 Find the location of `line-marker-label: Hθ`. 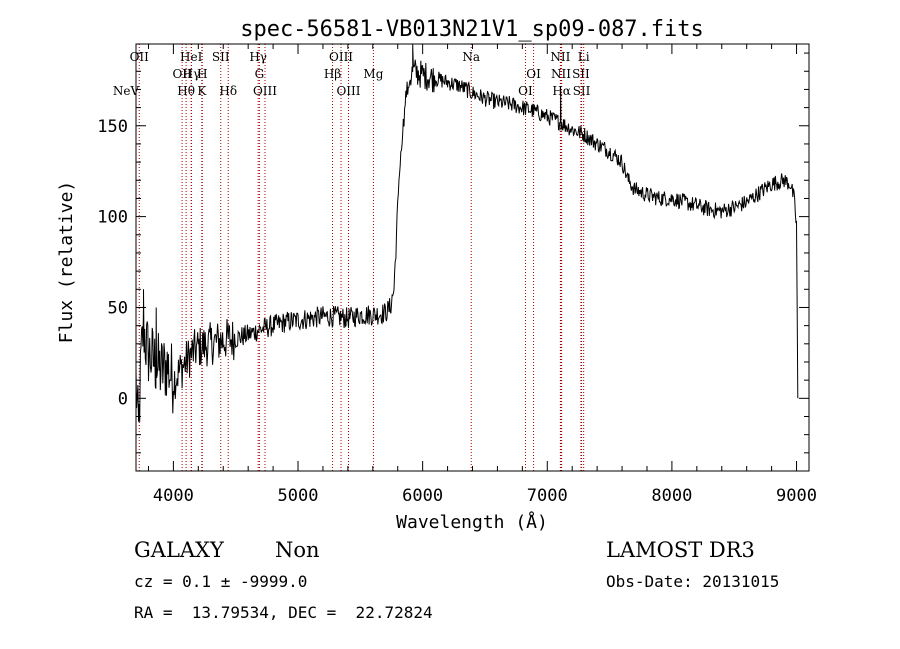

line-marker-label: Hθ is located at coordinates (186, 91).